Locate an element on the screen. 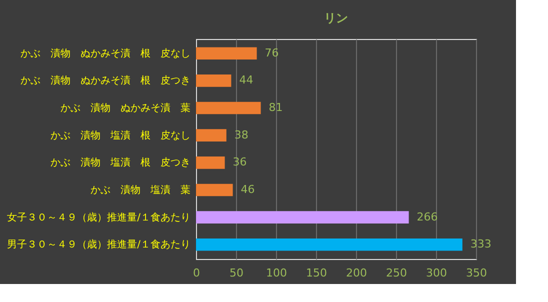 The image size is (548, 302). x-tick-label: 250 is located at coordinates (396, 273).